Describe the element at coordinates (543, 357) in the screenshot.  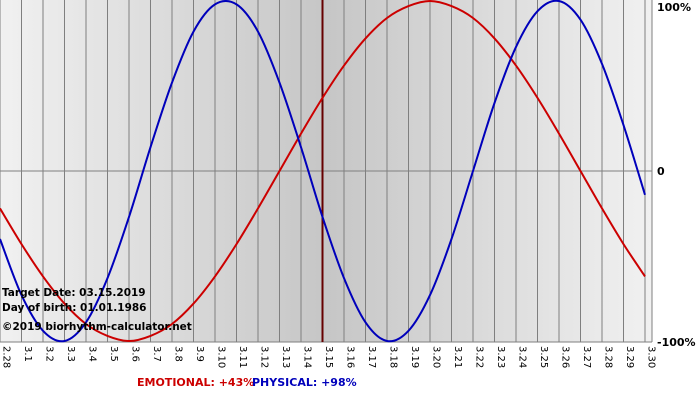
I see `x-tick-label: 3.25` at that location.